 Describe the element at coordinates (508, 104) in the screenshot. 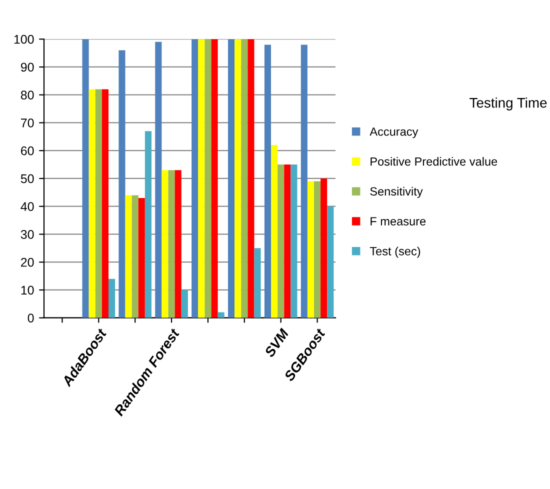

I see `text: Testing Time` at that location.